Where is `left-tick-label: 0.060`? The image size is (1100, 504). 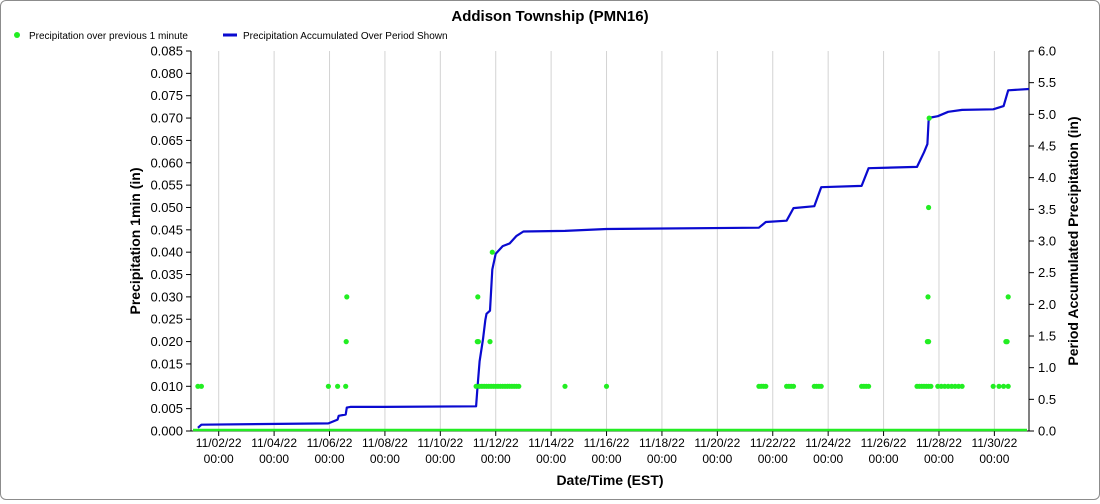
left-tick-label: 0.060 is located at coordinates (166, 162).